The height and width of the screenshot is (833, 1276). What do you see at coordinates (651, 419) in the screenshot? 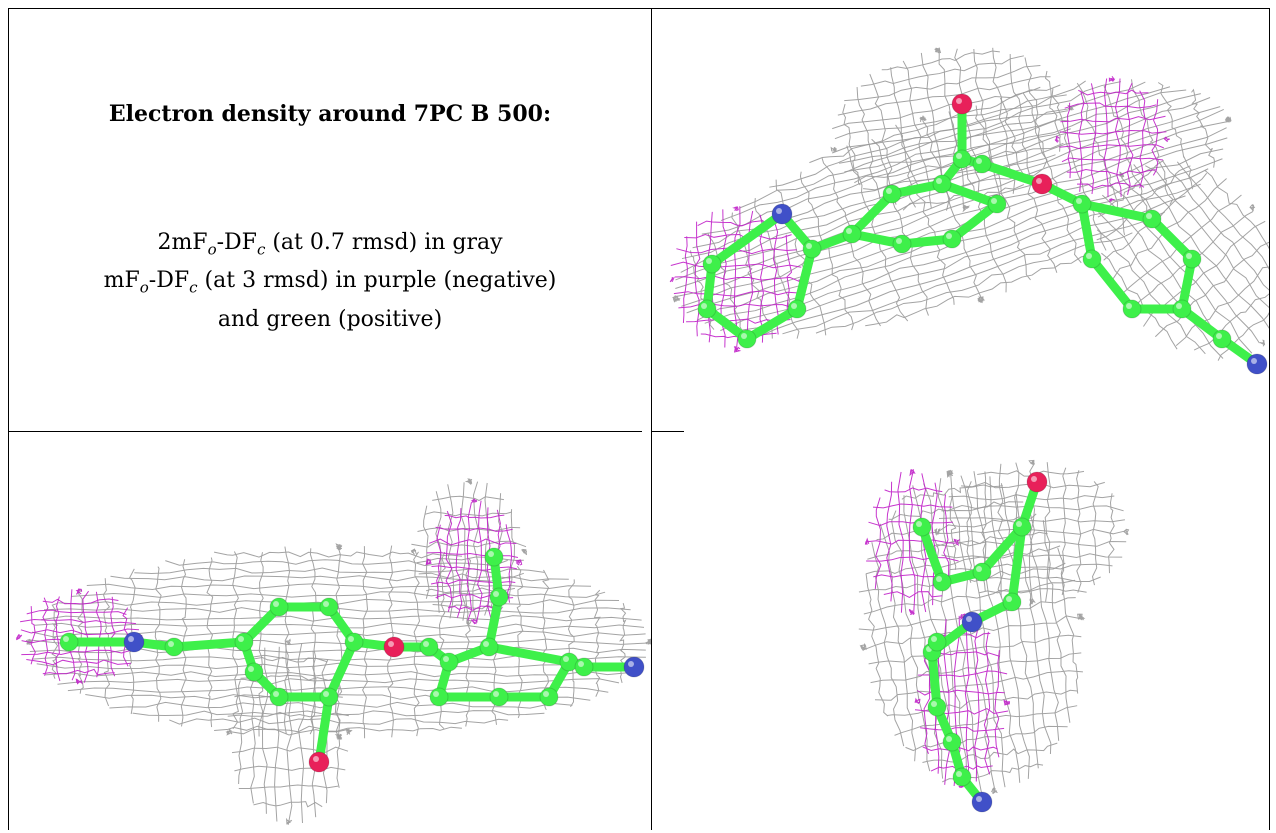
I see `grid-border-middle-vertical` at bounding box center [651, 419].